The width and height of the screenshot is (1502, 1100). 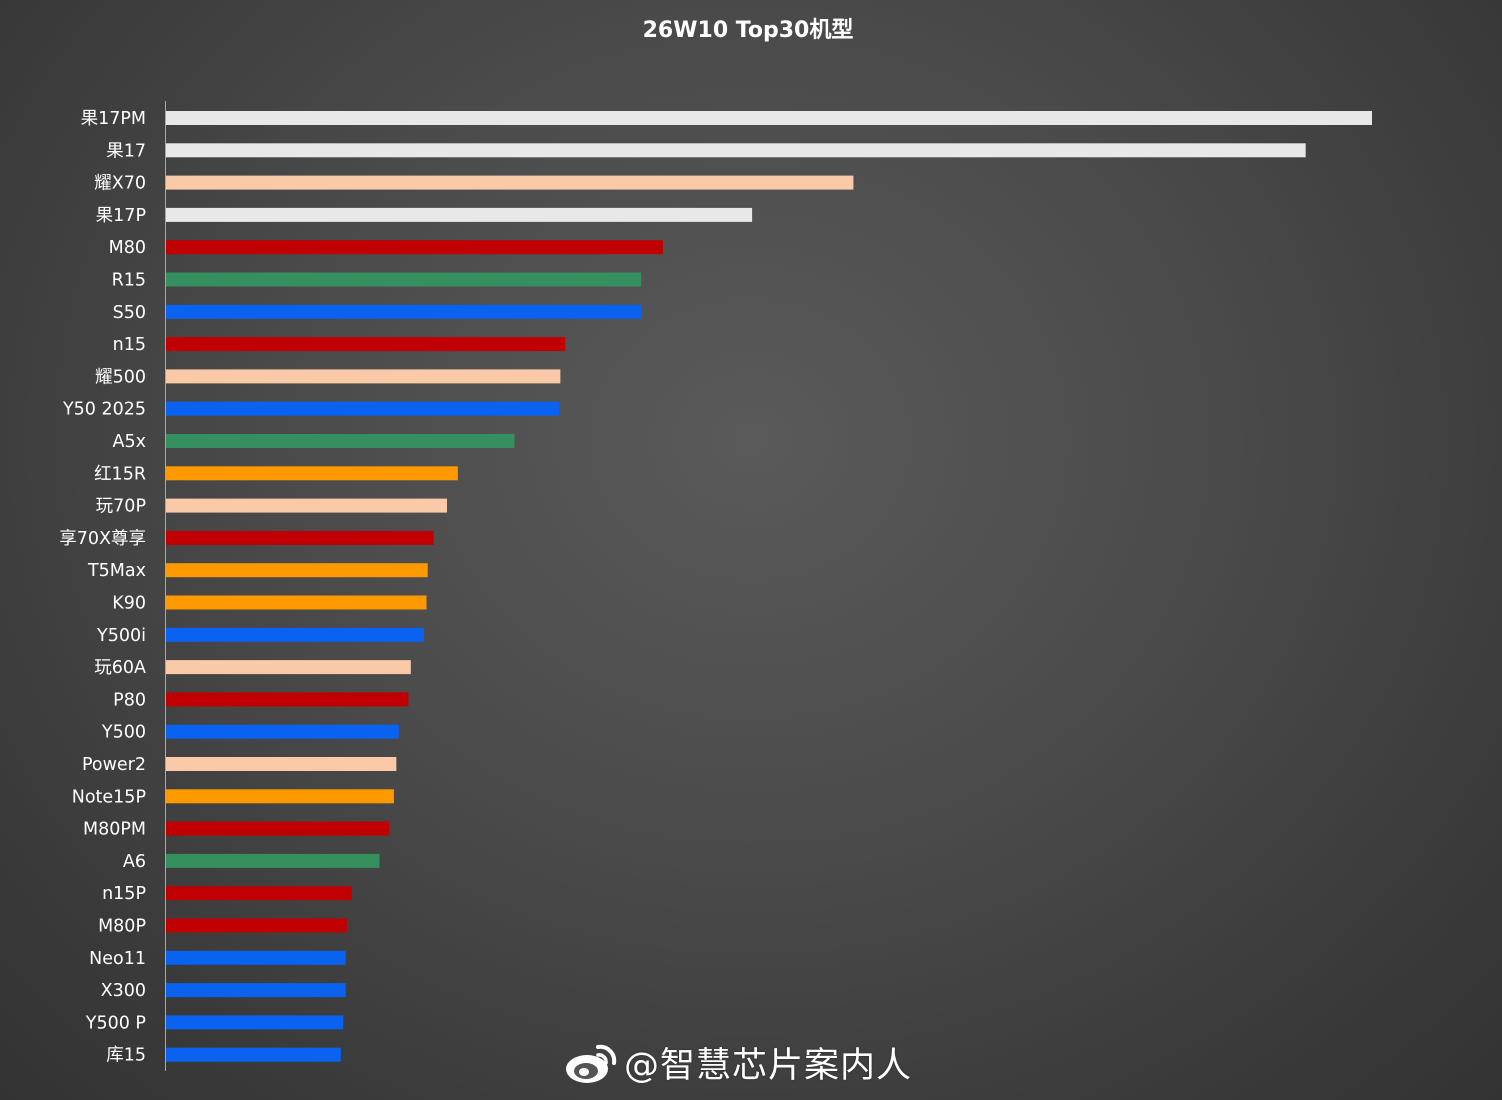 What do you see at coordinates (117, 959) in the screenshot?
I see `category-label-26: Neo11` at bounding box center [117, 959].